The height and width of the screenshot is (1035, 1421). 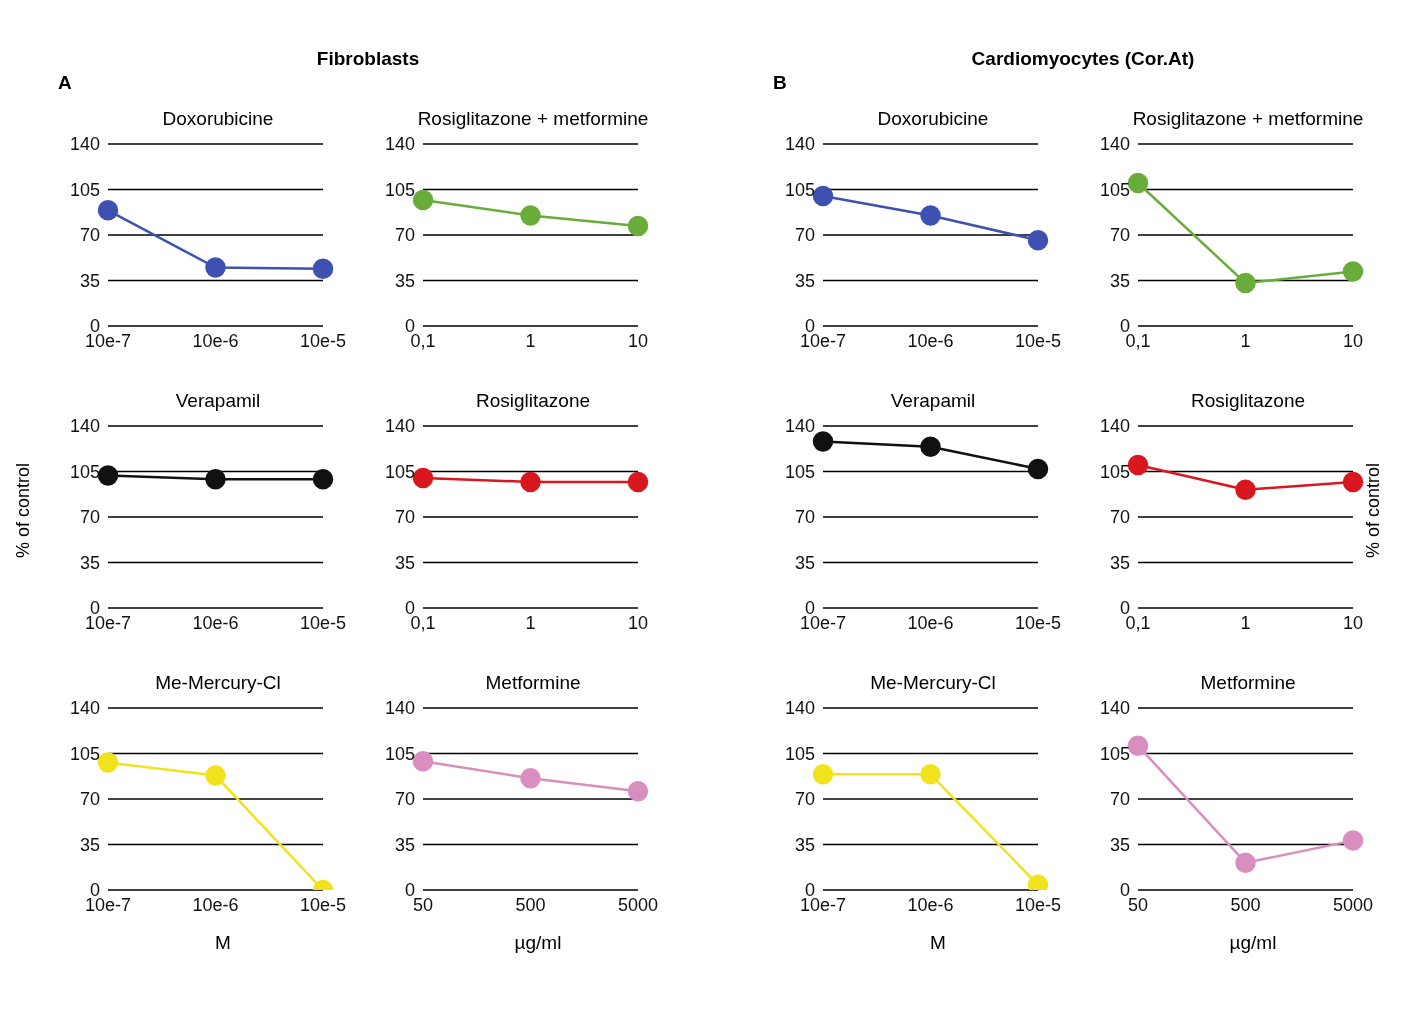 What do you see at coordinates (65, 83) in the screenshot?
I see `text: A` at bounding box center [65, 83].